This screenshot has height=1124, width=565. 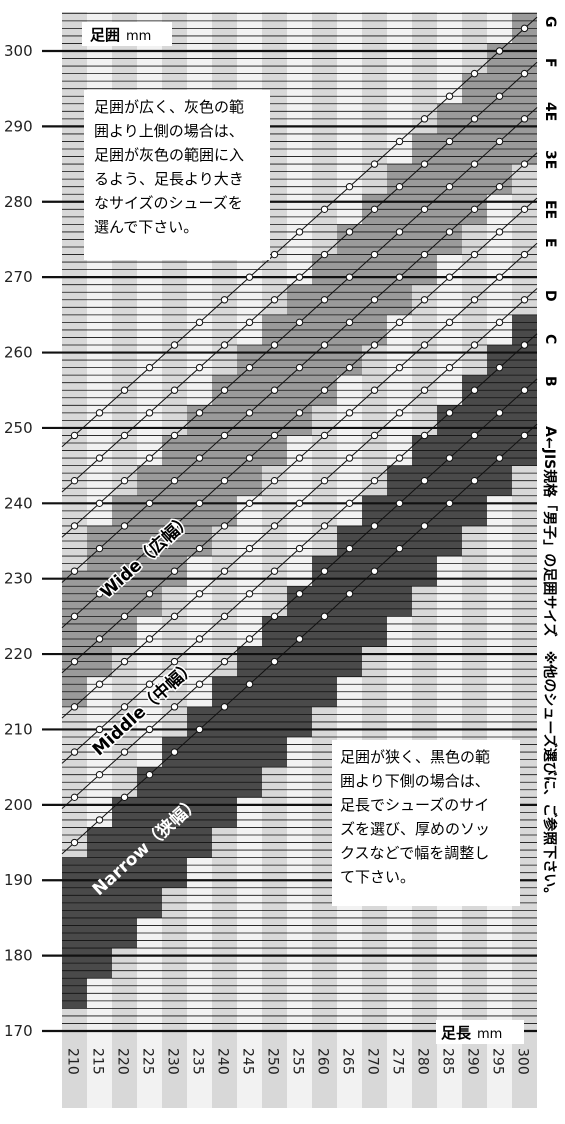 I want to click on x-tick-label: 270, so click(x=373, y=1061).